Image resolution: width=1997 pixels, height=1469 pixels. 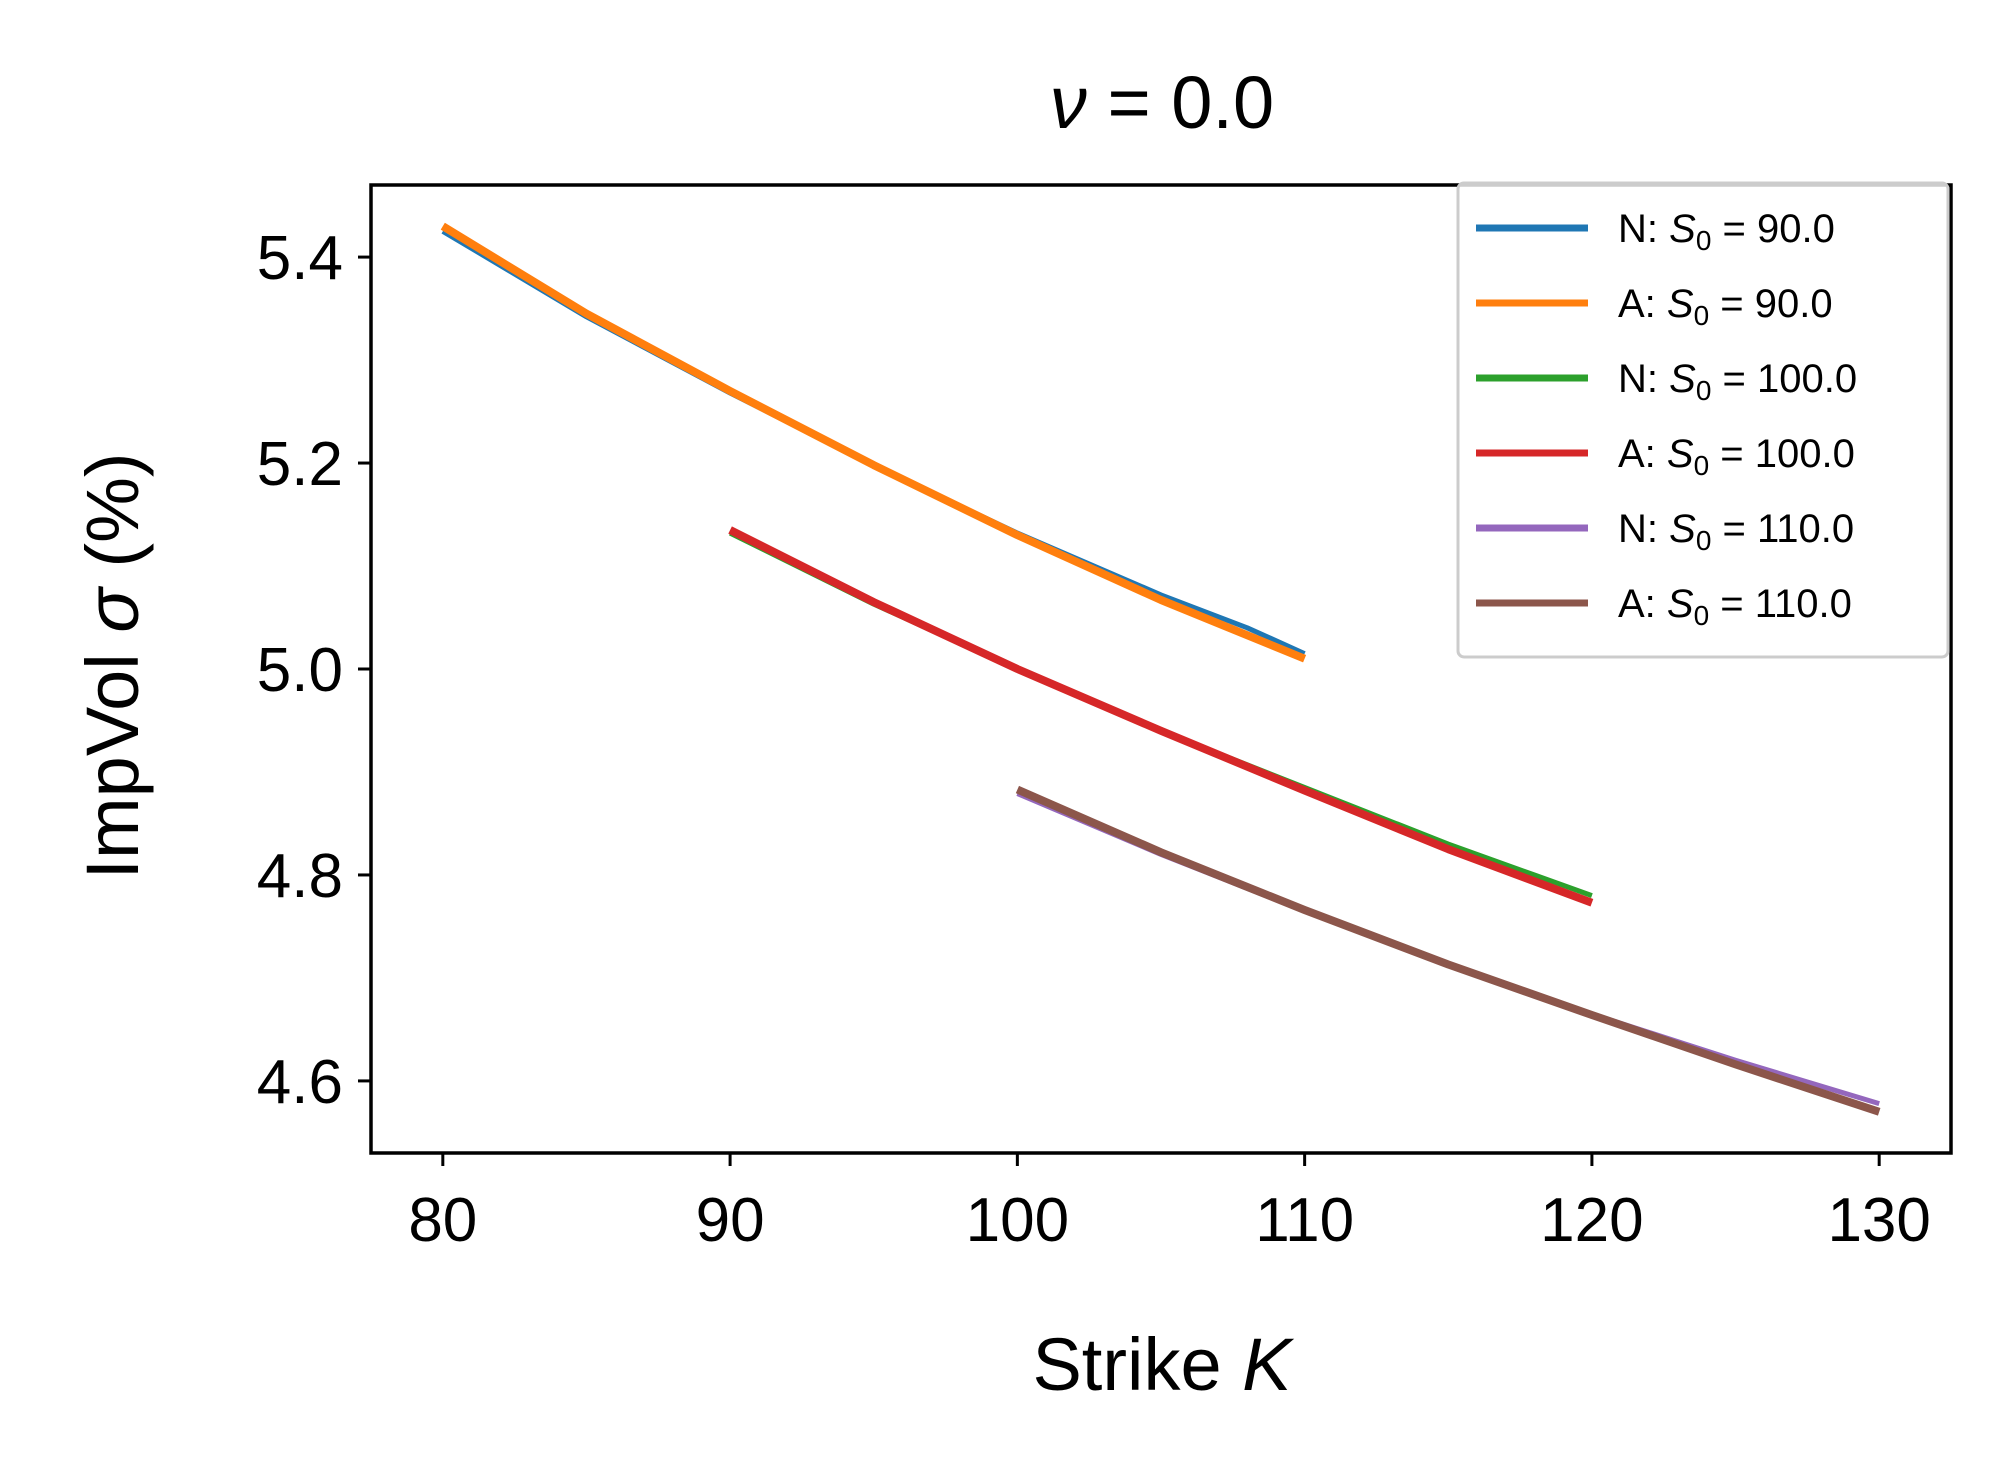 I want to click on x-tick-label: 130, so click(x=1878, y=1220).